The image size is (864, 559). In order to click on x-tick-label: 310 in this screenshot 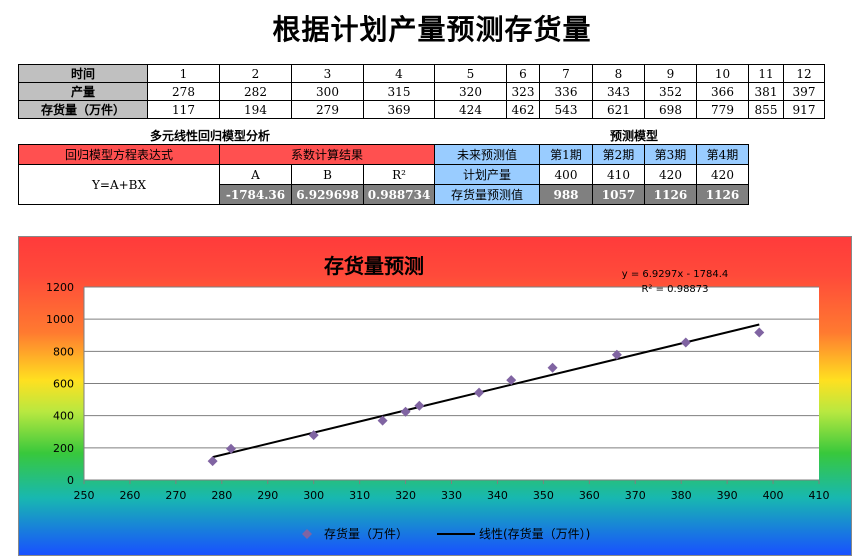, I will do `click(359, 495)`.